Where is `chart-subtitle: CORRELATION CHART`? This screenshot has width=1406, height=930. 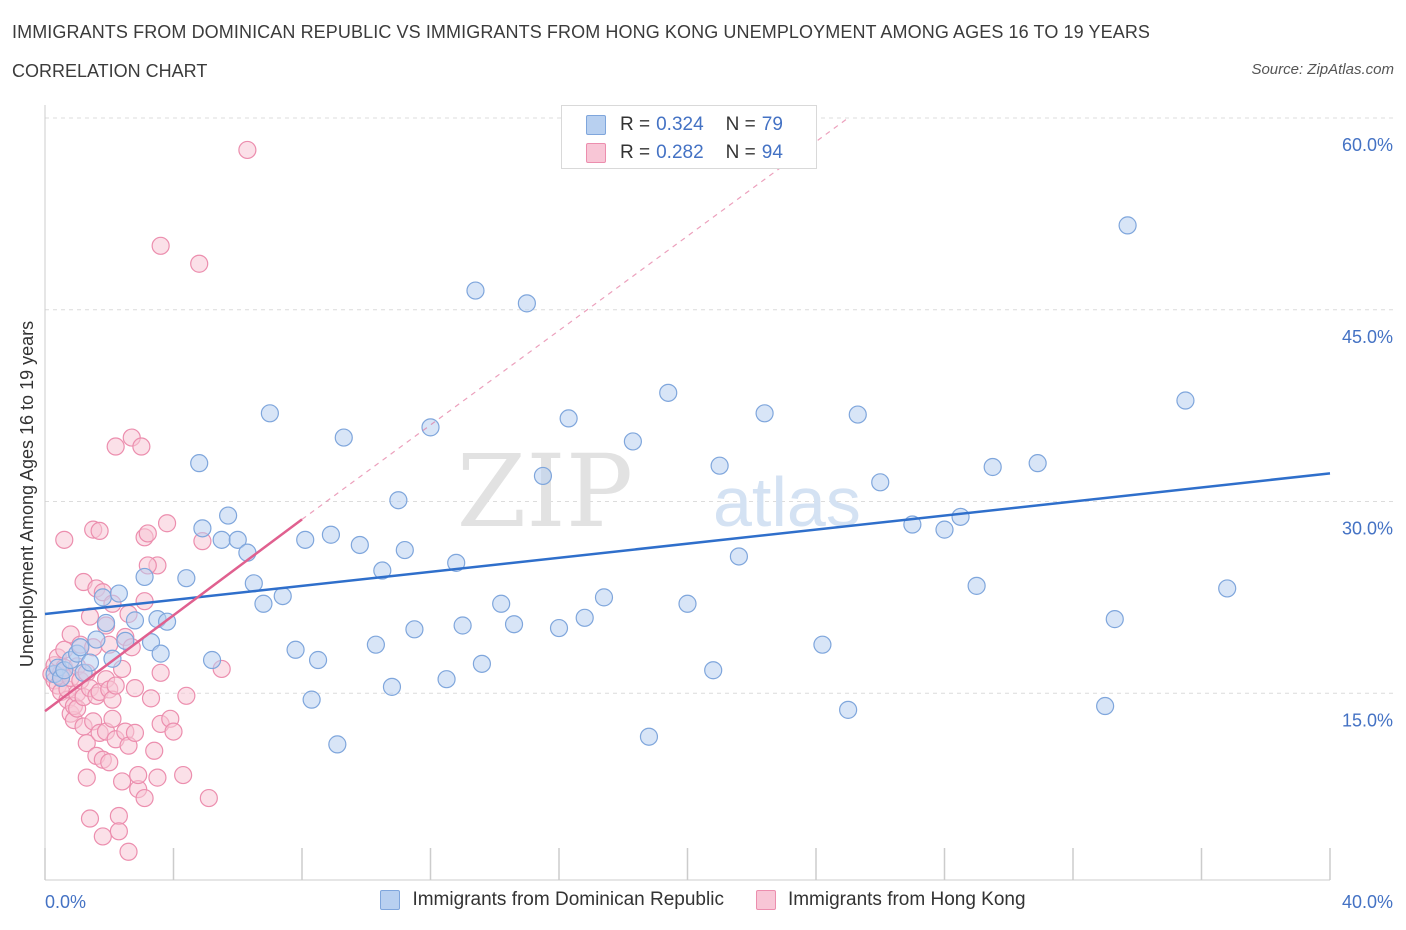
chart-subtitle: CORRELATION CHART is located at coordinates (110, 71).